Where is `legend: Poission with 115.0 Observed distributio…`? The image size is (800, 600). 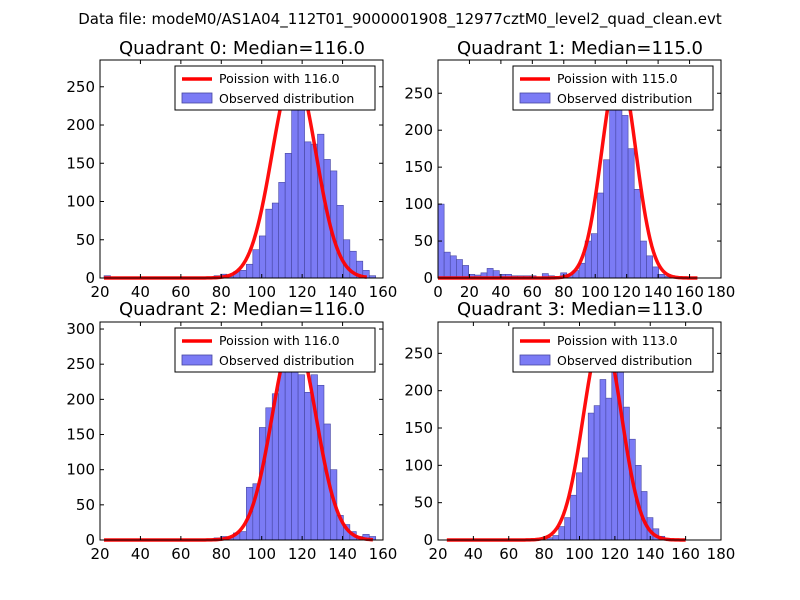 legend: Poission with 115.0 Observed distributio… is located at coordinates (613, 88).